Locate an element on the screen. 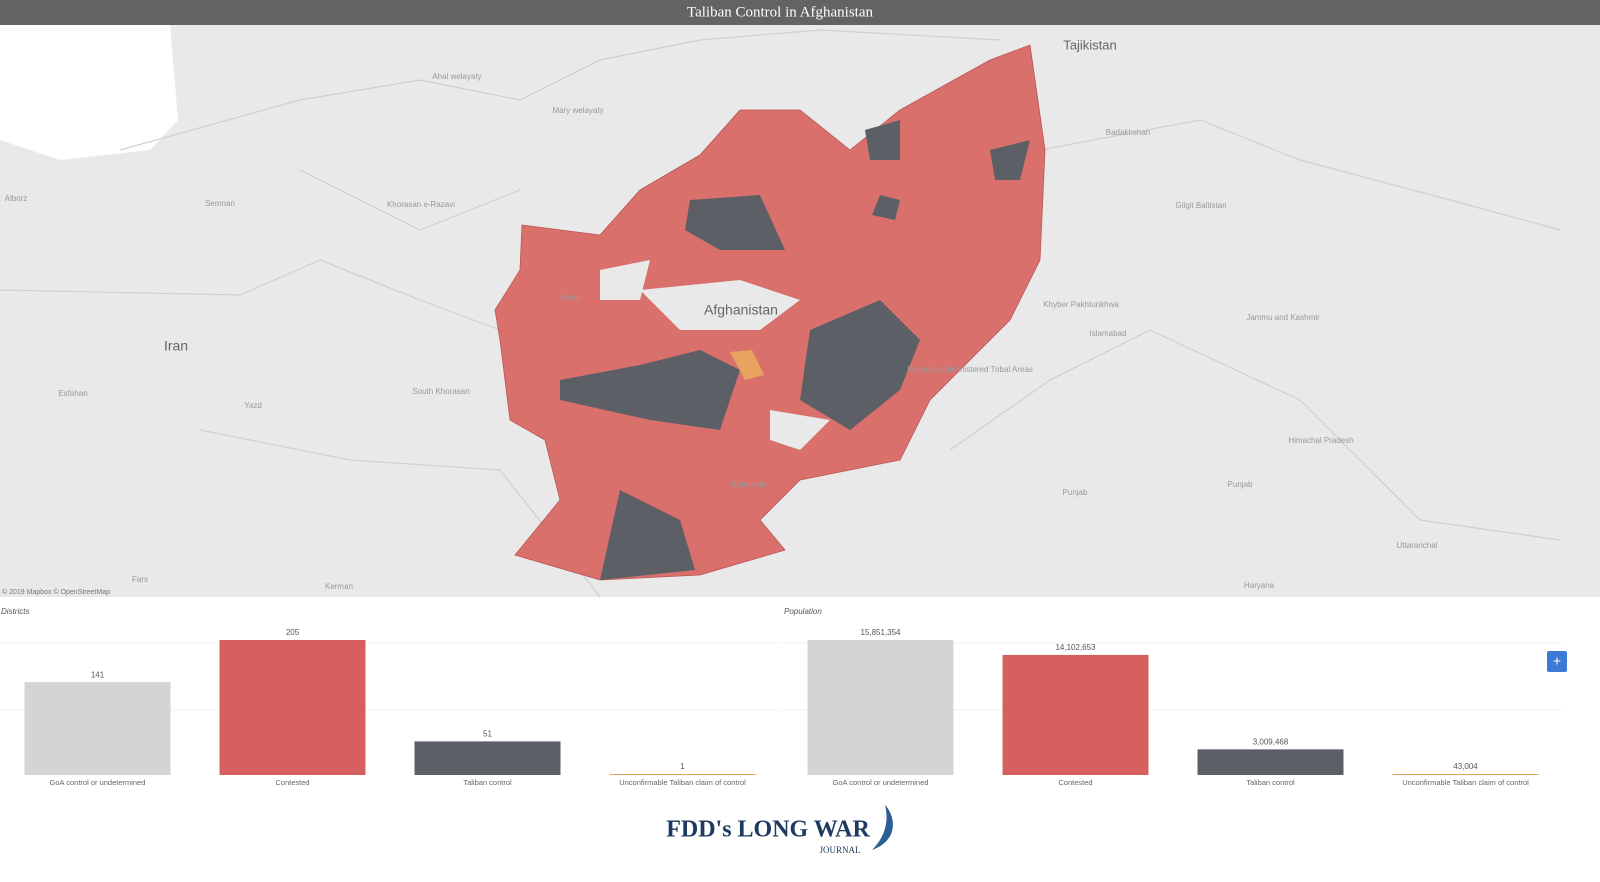  add-button-icon: + is located at coordinates (1557, 661).